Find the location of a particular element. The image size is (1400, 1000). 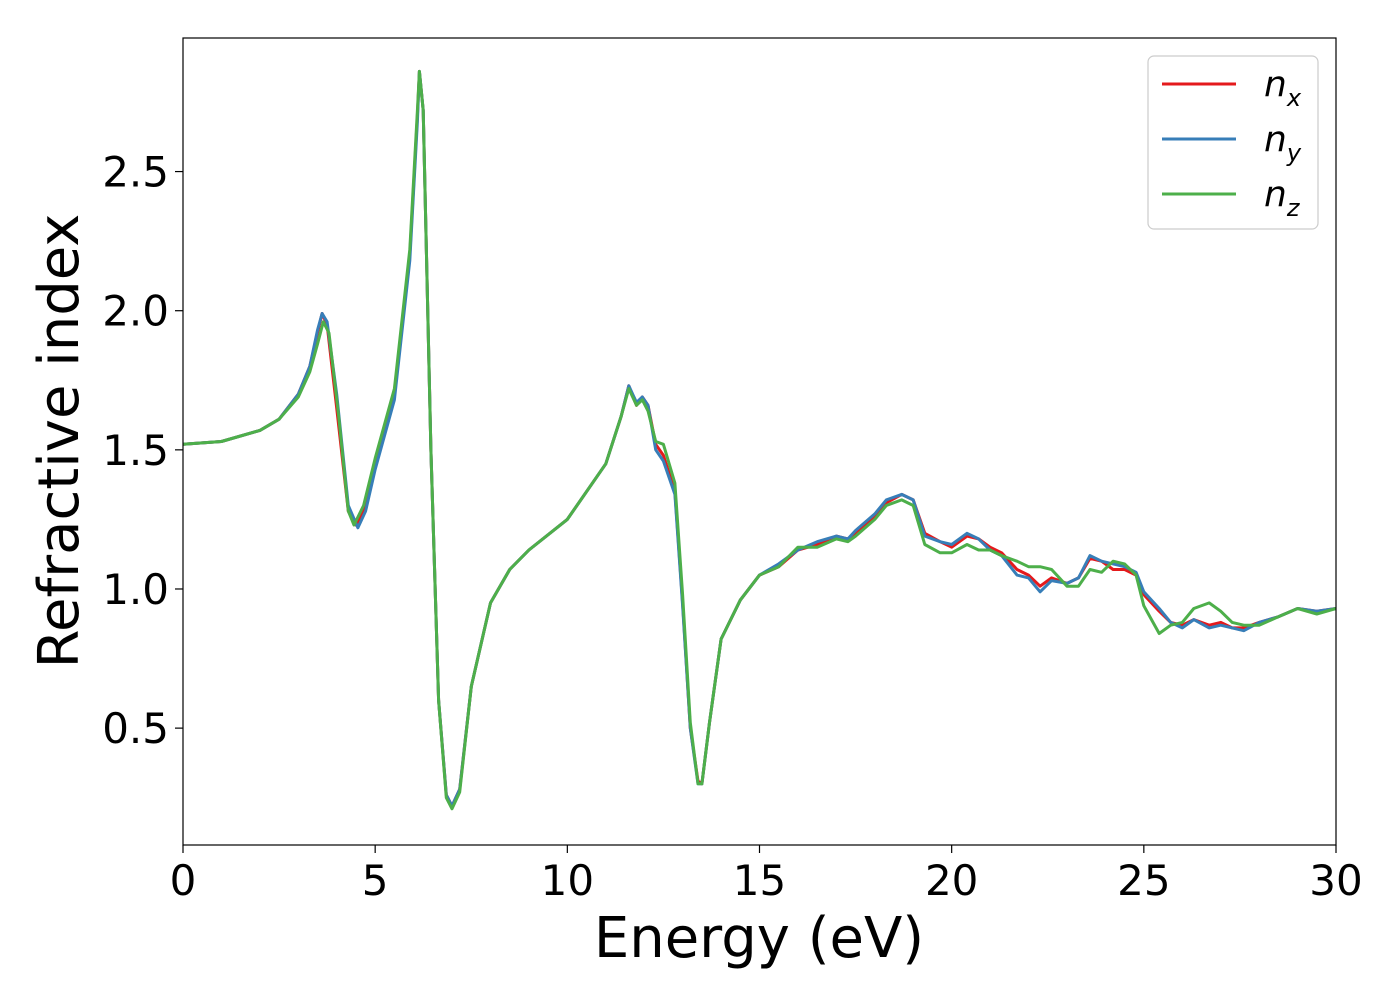

legend-label-subscript: y is located at coordinates (1294, 153).